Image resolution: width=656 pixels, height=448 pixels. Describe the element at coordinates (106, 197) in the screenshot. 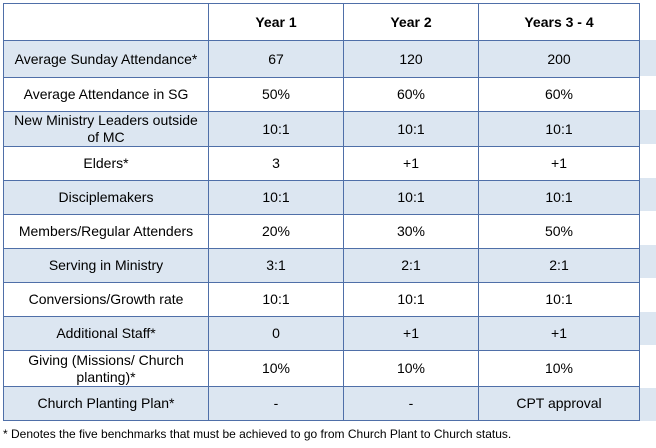

I see `row-label: Disciplemakers` at that location.